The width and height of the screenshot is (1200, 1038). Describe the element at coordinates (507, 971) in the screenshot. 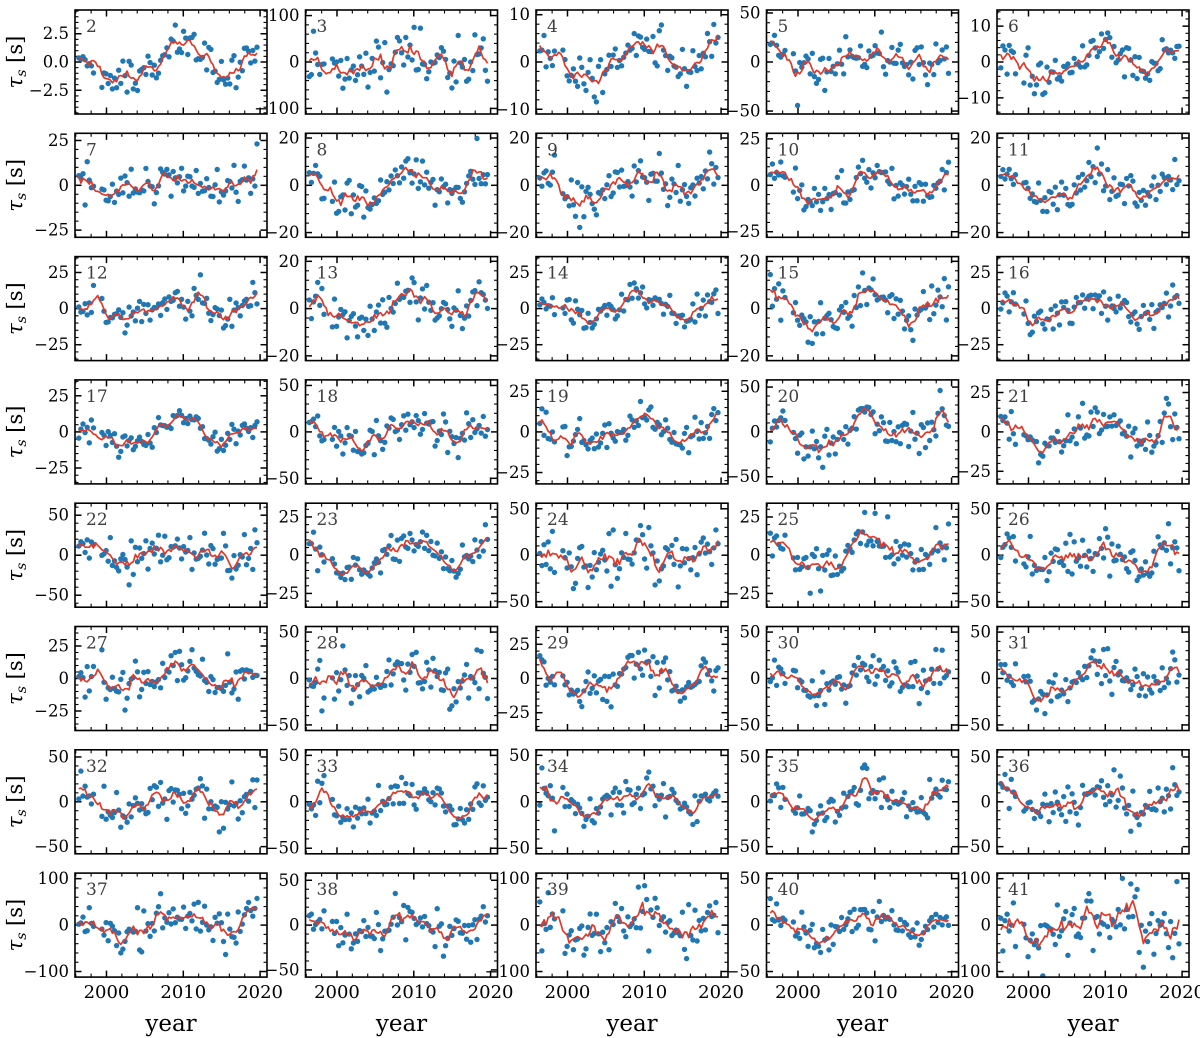

I see `y-tick-label: −100` at that location.